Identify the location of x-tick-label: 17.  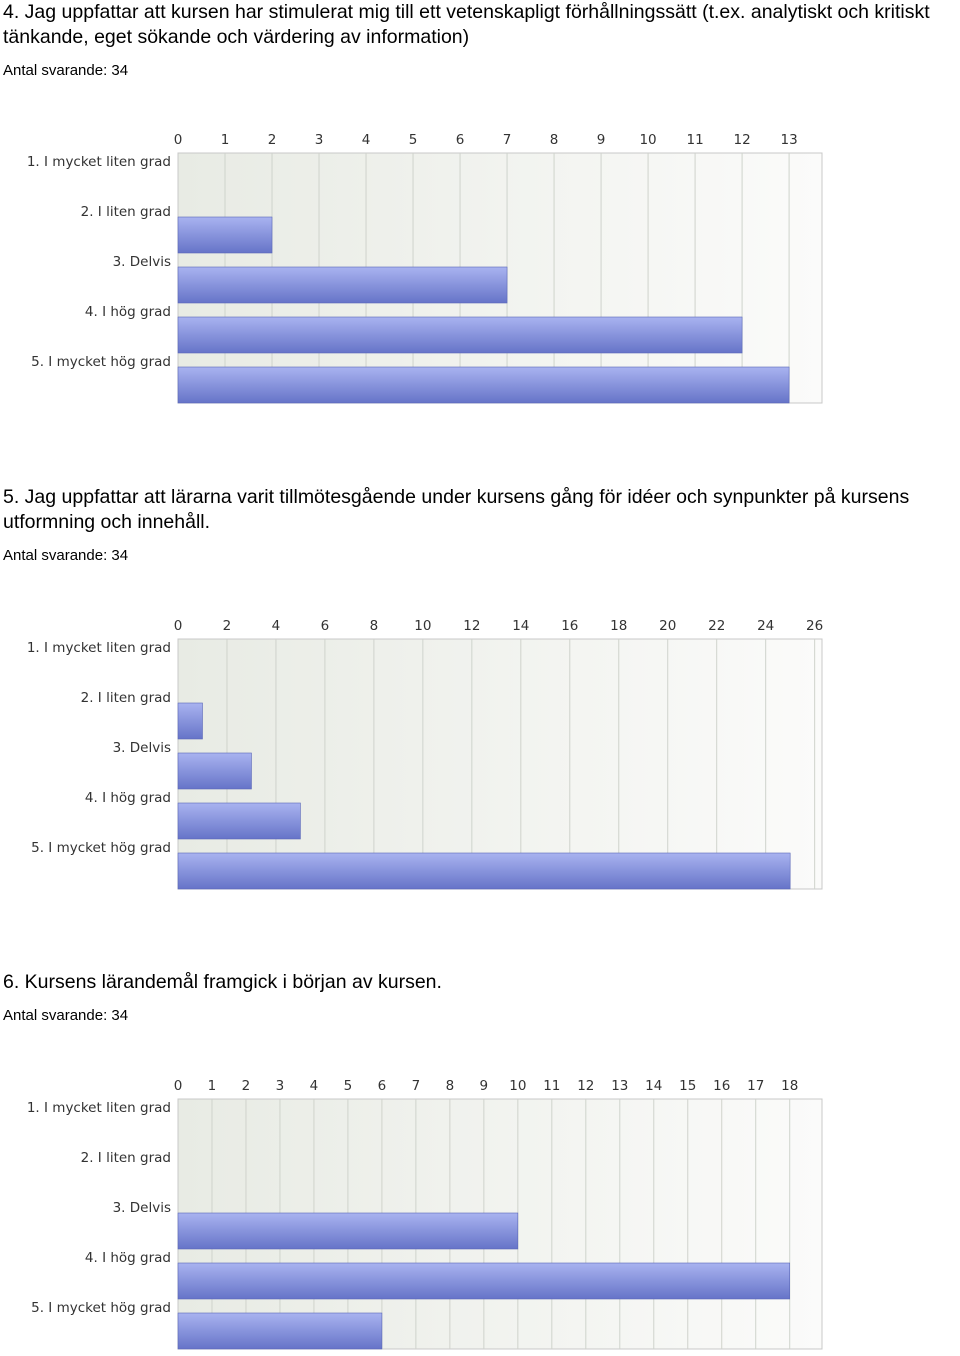
(755, 1086).